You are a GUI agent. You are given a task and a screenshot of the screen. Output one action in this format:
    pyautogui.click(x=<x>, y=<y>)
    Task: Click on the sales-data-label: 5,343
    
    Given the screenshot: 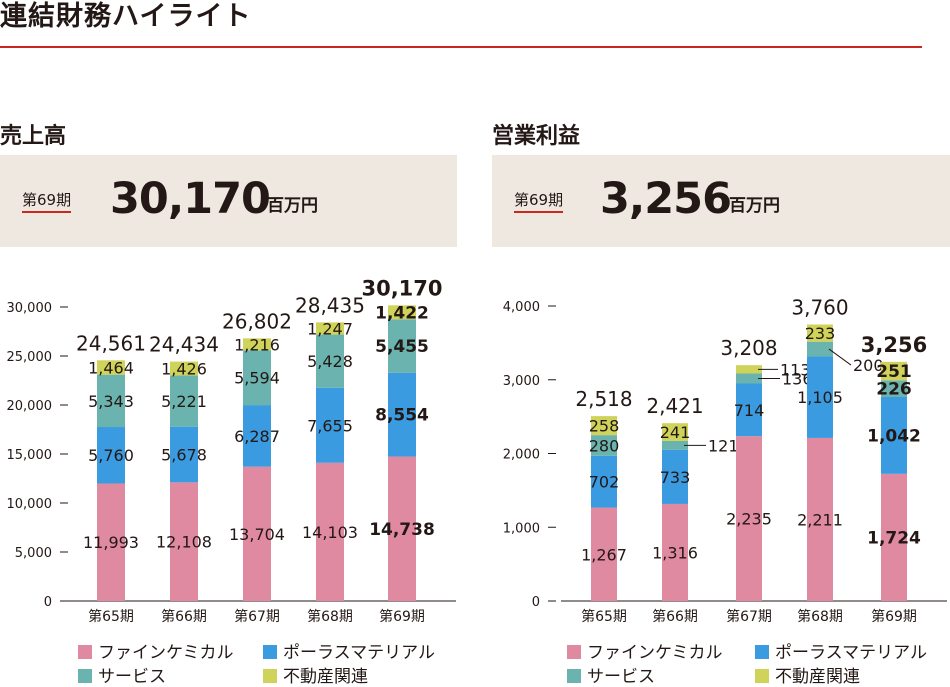 What is the action you would take?
    pyautogui.click(x=111, y=401)
    